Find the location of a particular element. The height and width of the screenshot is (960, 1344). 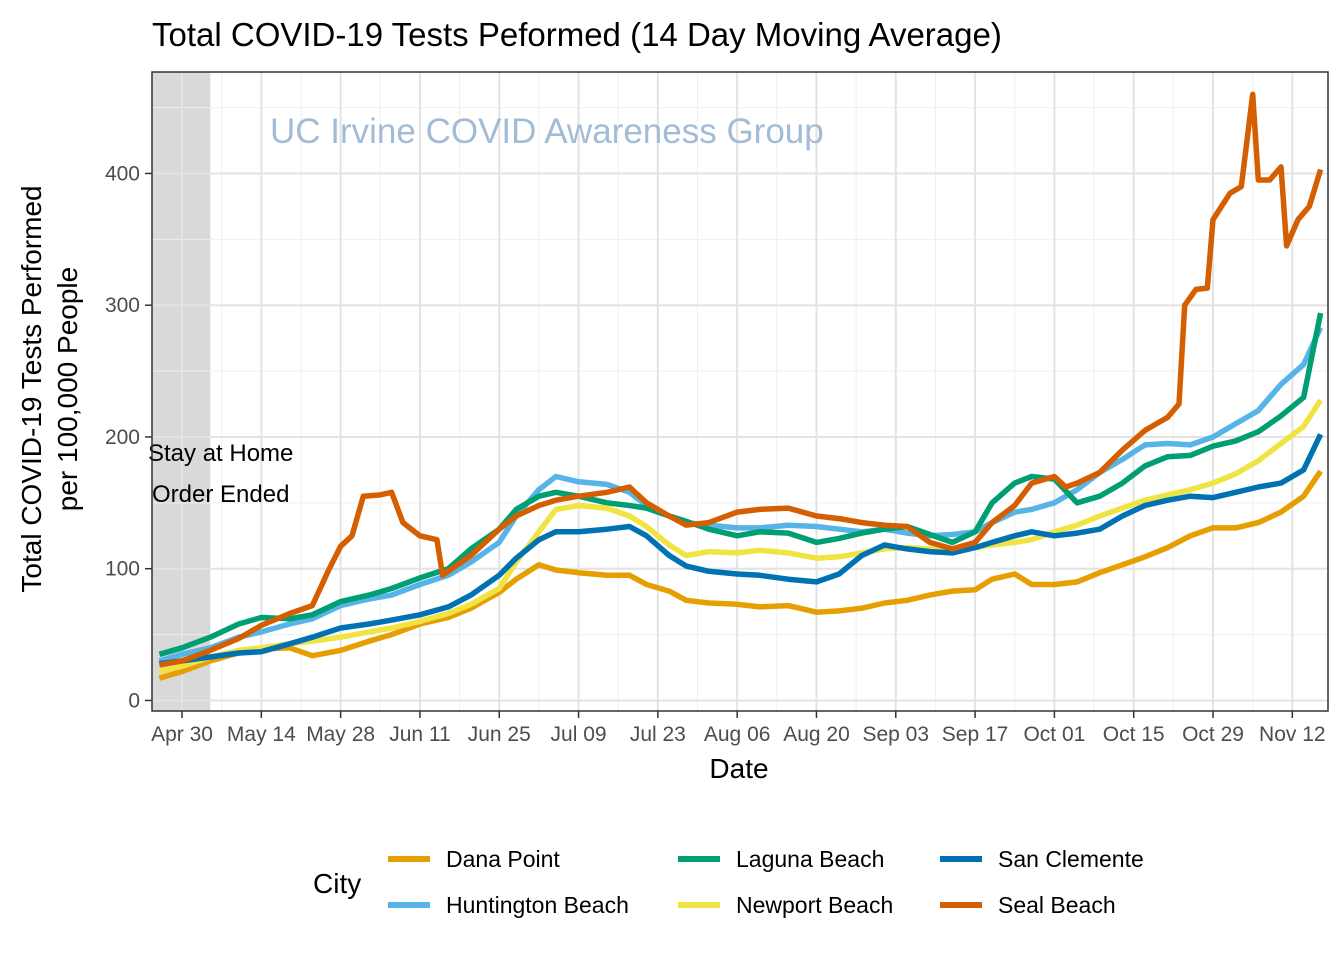

y-axis-title-line-1: Total COVID-19 Tests Performed is located at coordinates (31, 388).